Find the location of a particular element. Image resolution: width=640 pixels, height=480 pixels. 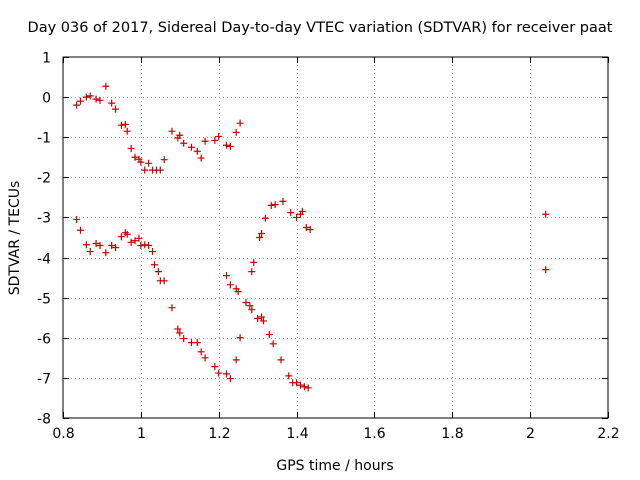

y-tick-label: -8 is located at coordinates (44, 420).